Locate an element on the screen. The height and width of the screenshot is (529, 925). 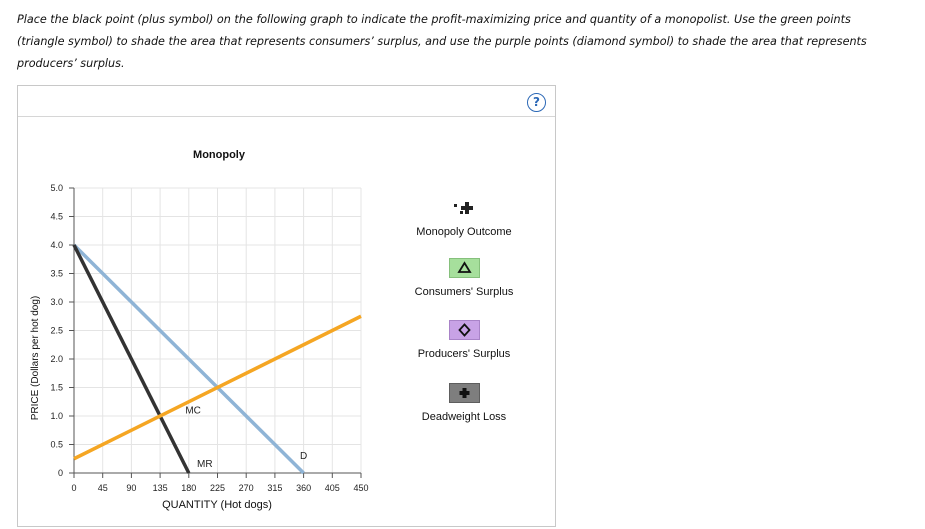
legend-label-consumers-surplus: Consumers' Surplus is located at coordinates (464, 292).